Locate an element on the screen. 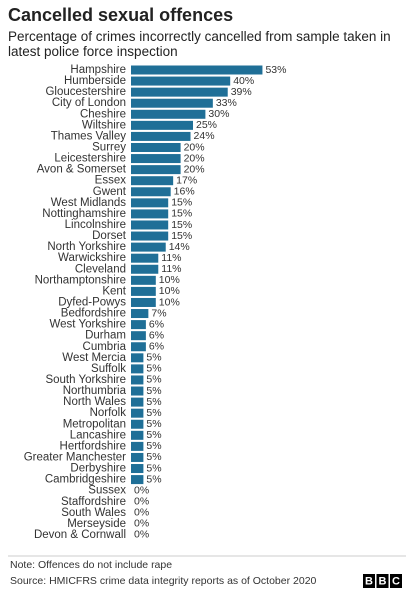 Image resolution: width=414 pixels, height=600 pixels. logo-letter: C is located at coordinates (396, 581).